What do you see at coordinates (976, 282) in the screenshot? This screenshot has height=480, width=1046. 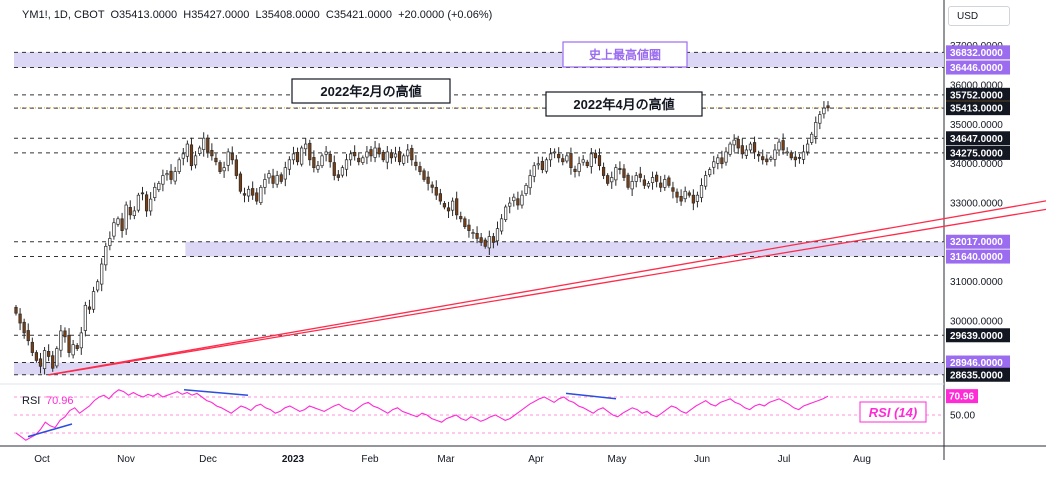 I see `price-tick-label: 31000.0000` at bounding box center [976, 282].